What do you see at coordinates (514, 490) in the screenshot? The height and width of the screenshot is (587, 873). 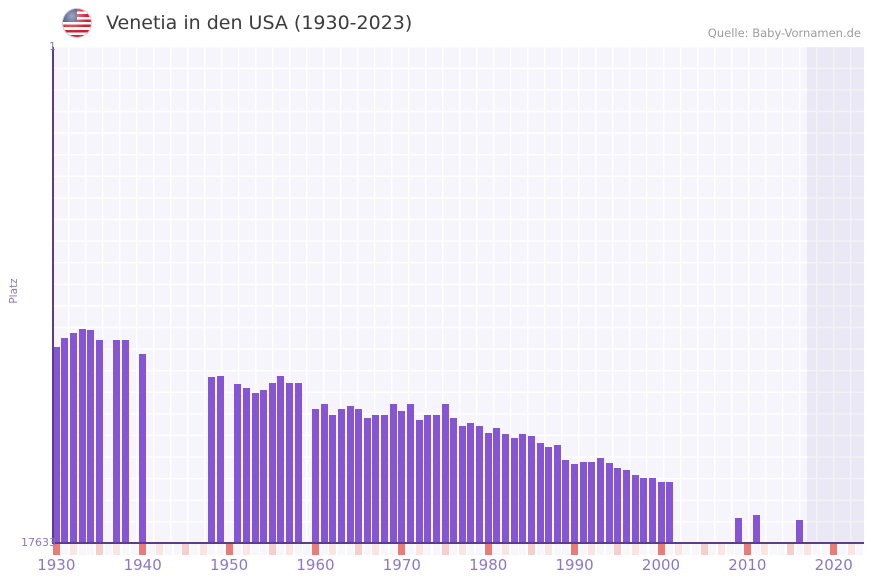 I see `bar-1983` at bounding box center [514, 490].